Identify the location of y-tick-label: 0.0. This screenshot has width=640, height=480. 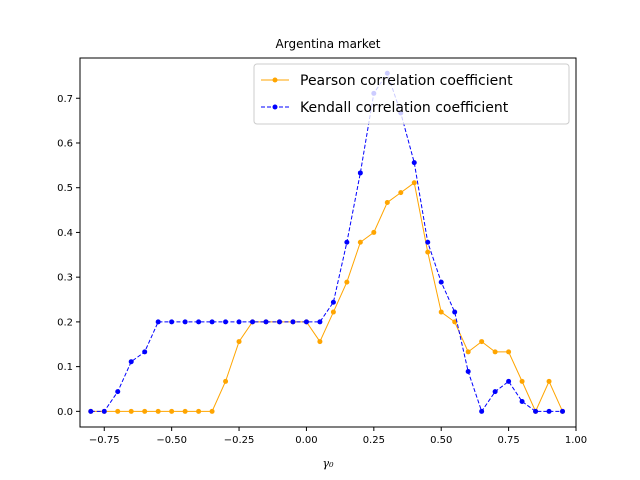
(65, 412).